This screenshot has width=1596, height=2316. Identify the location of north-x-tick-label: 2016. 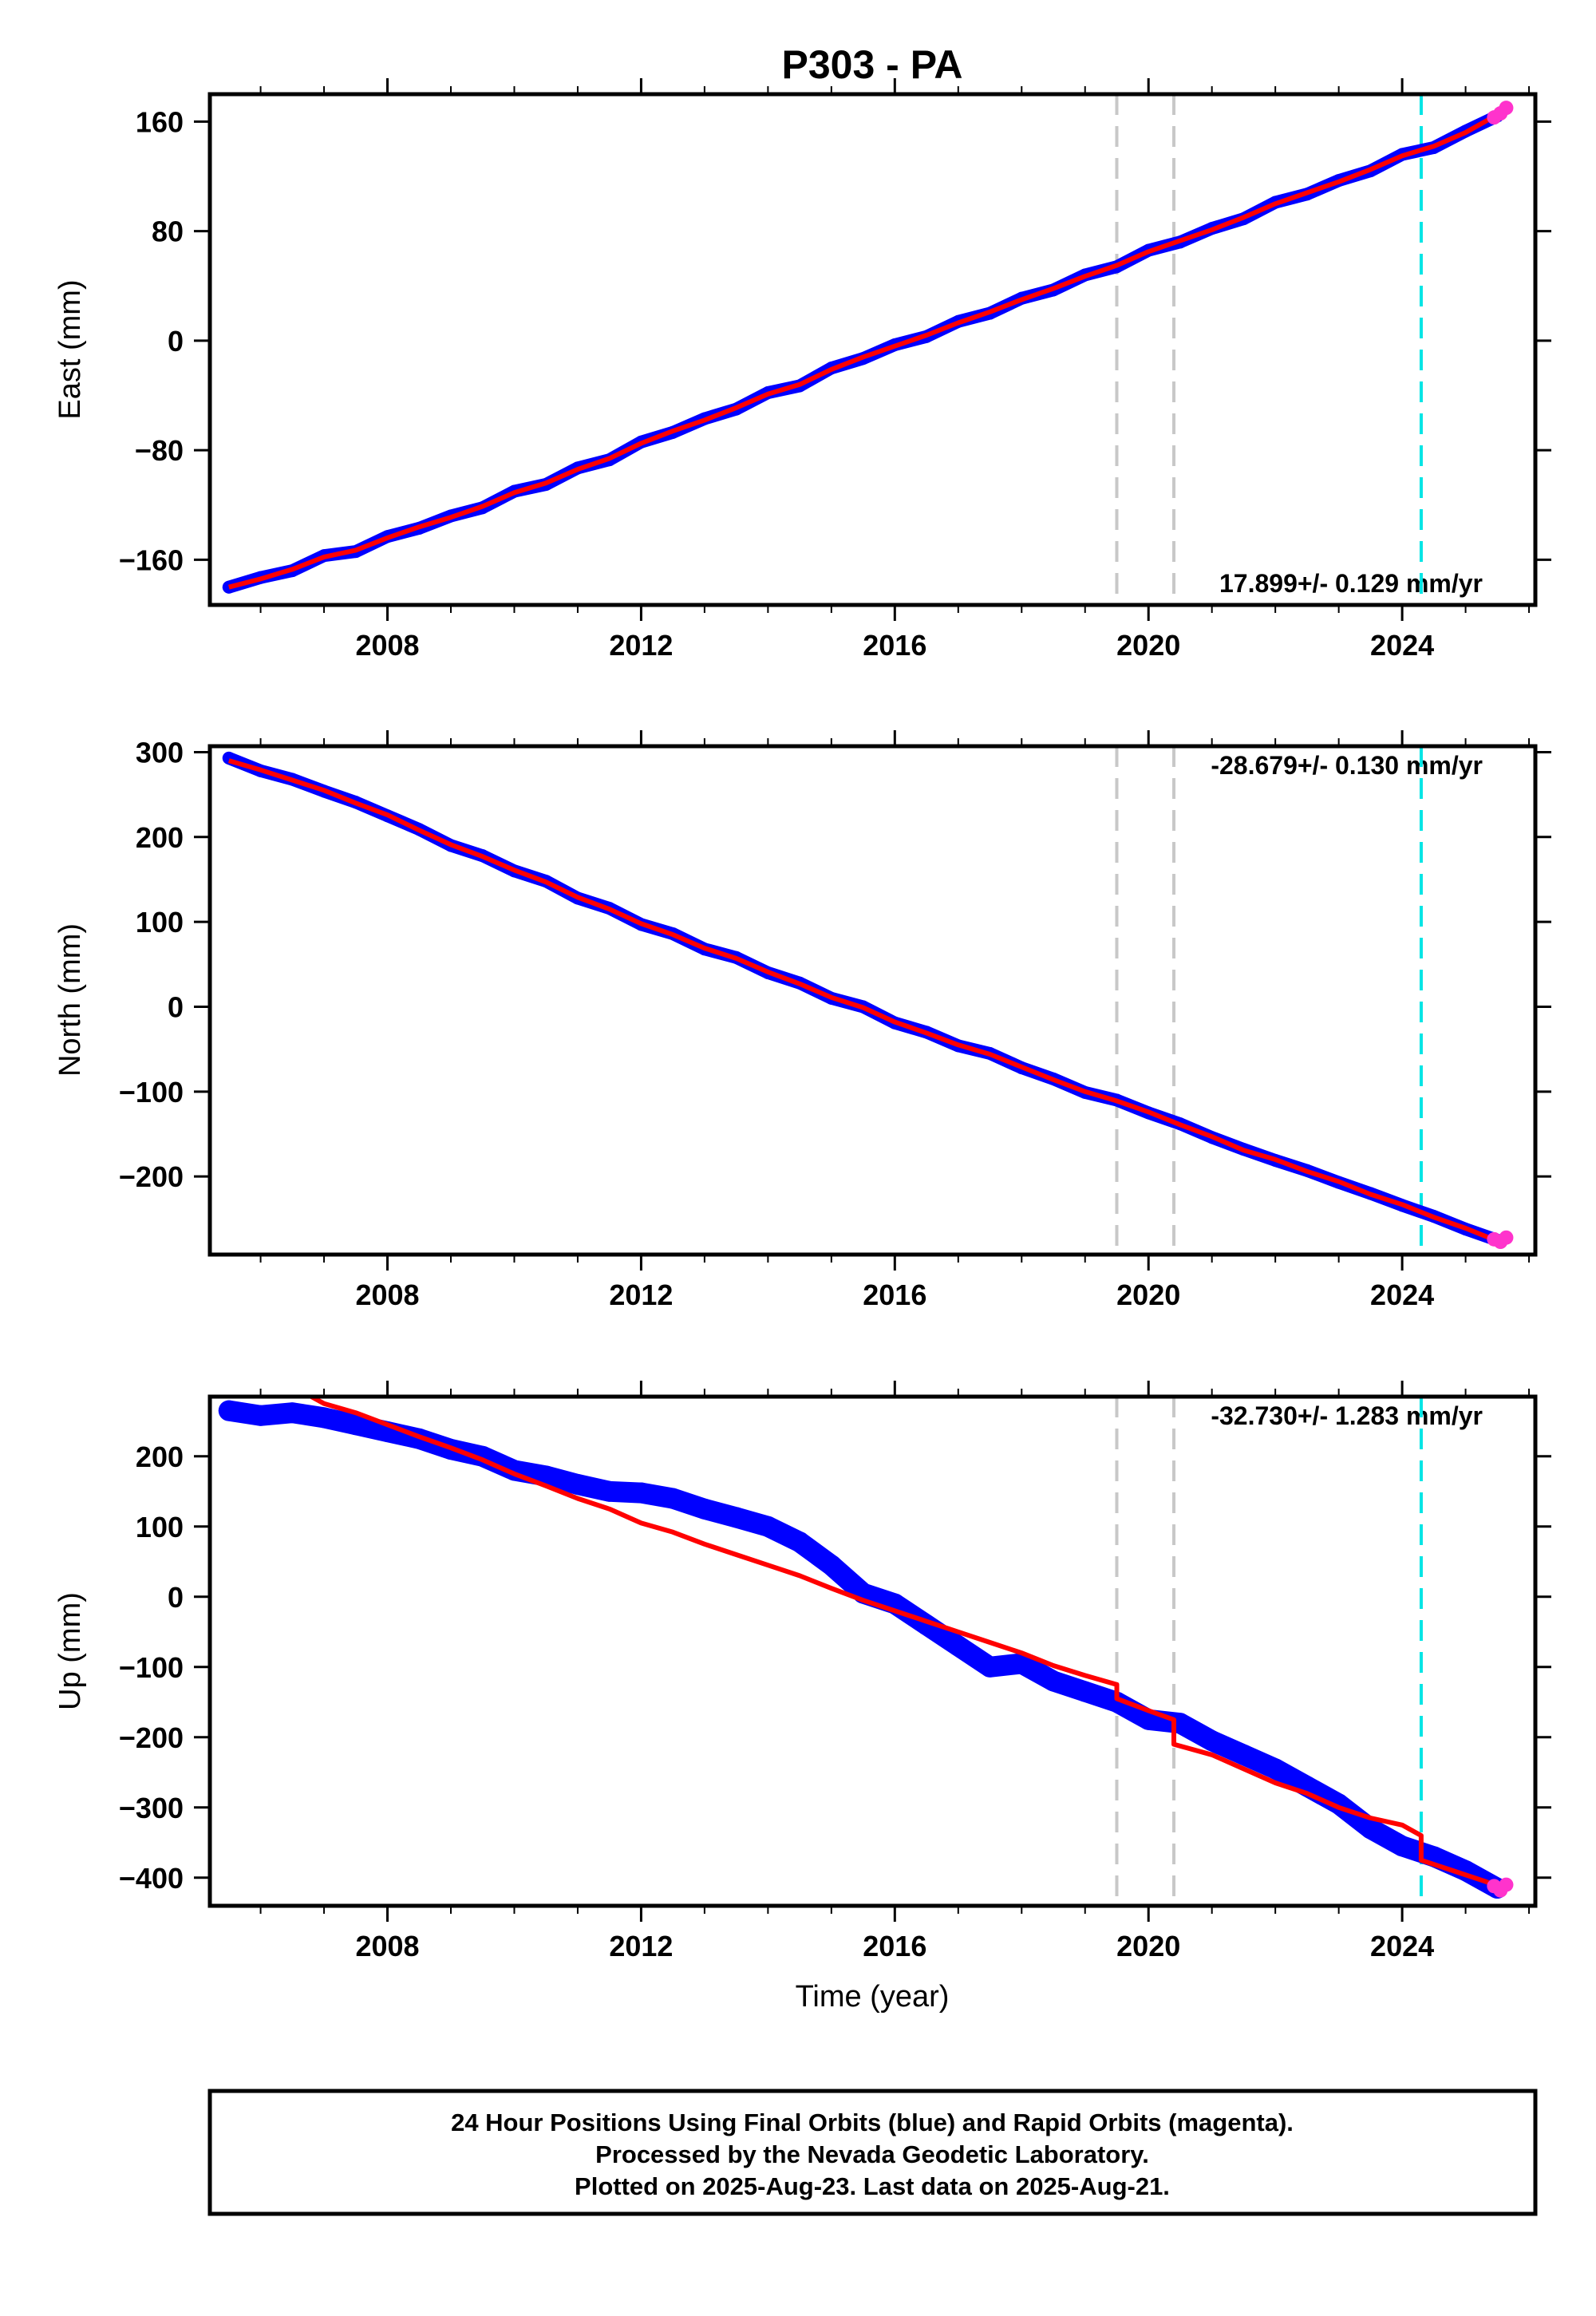
(894, 1295).